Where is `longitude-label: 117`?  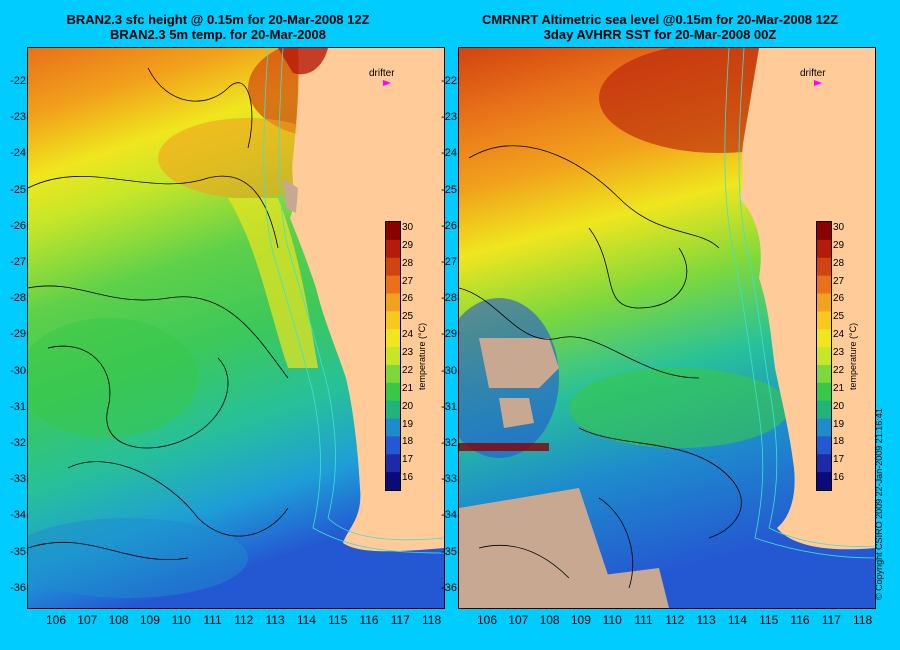
longitude-label: 117 is located at coordinates (831, 620).